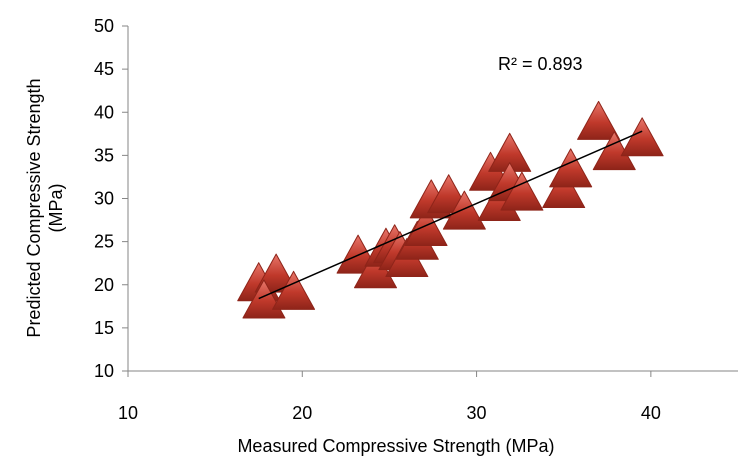 The width and height of the screenshot is (742, 459). What do you see at coordinates (395, 446) in the screenshot?
I see `x-axis-title: Measured Compressive Strength (MPa)` at bounding box center [395, 446].